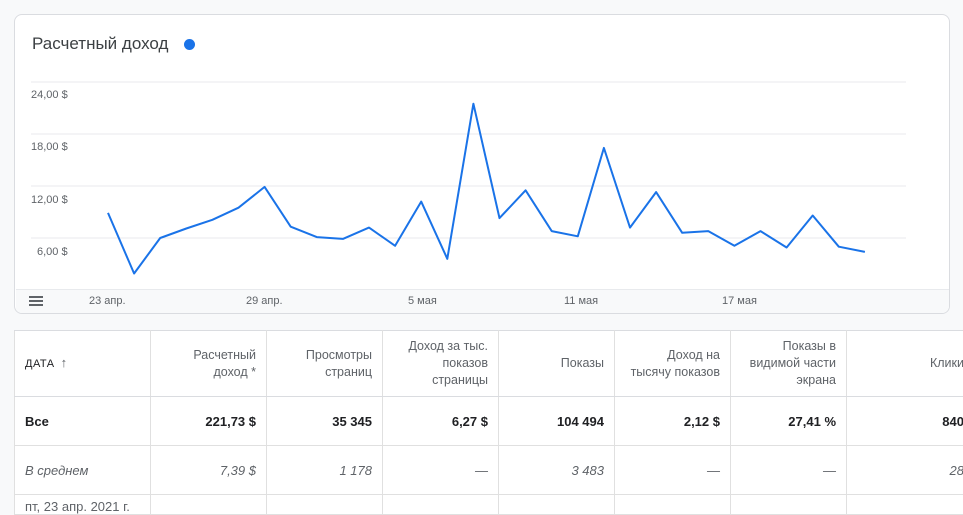  I want to click on x-tick-label: 11 мая, so click(581, 301).